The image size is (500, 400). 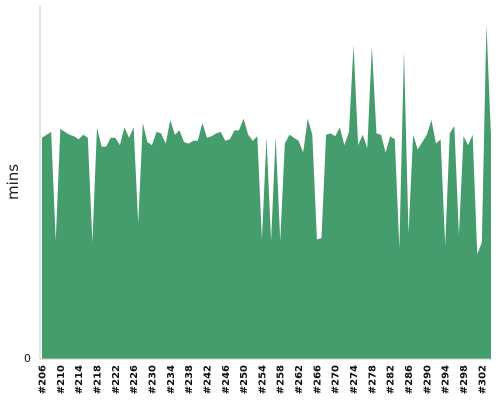 I want to click on x-tick-label: #286, so click(x=409, y=379).